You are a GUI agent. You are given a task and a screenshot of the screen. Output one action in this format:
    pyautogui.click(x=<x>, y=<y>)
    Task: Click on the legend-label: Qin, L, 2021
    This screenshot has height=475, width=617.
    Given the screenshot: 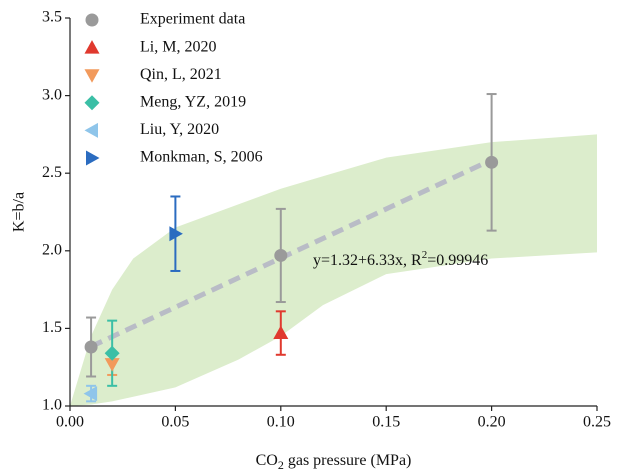 What is the action you would take?
    pyautogui.click(x=181, y=74)
    